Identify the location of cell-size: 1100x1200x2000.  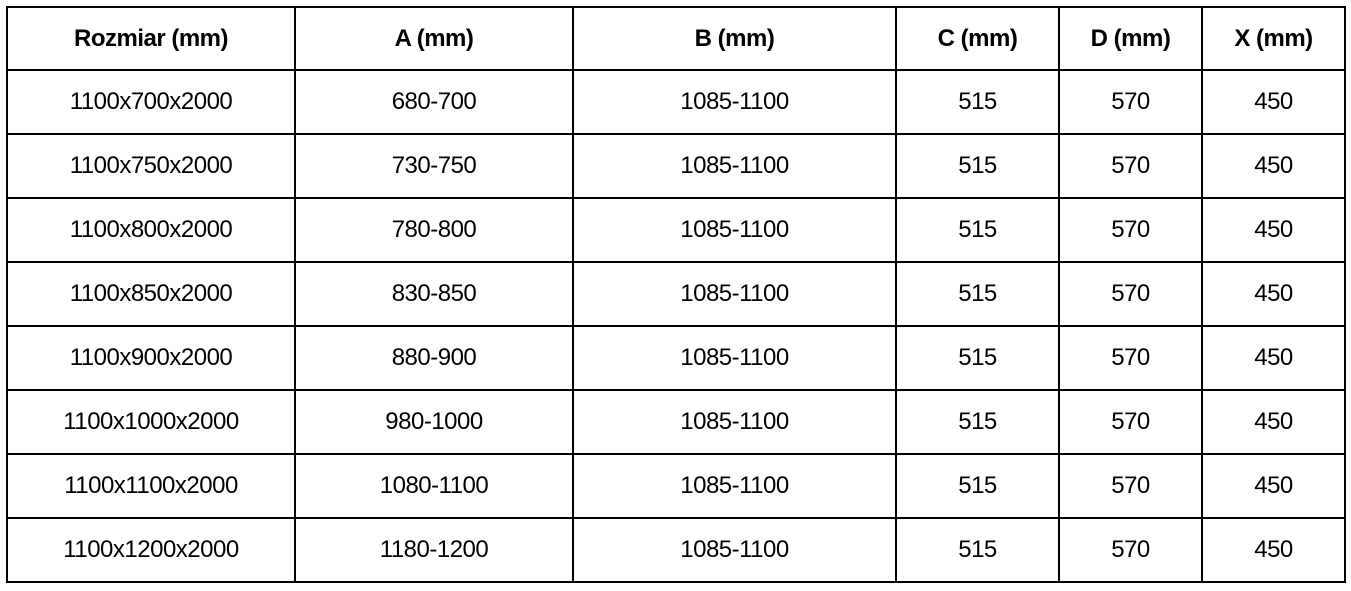
(151, 550).